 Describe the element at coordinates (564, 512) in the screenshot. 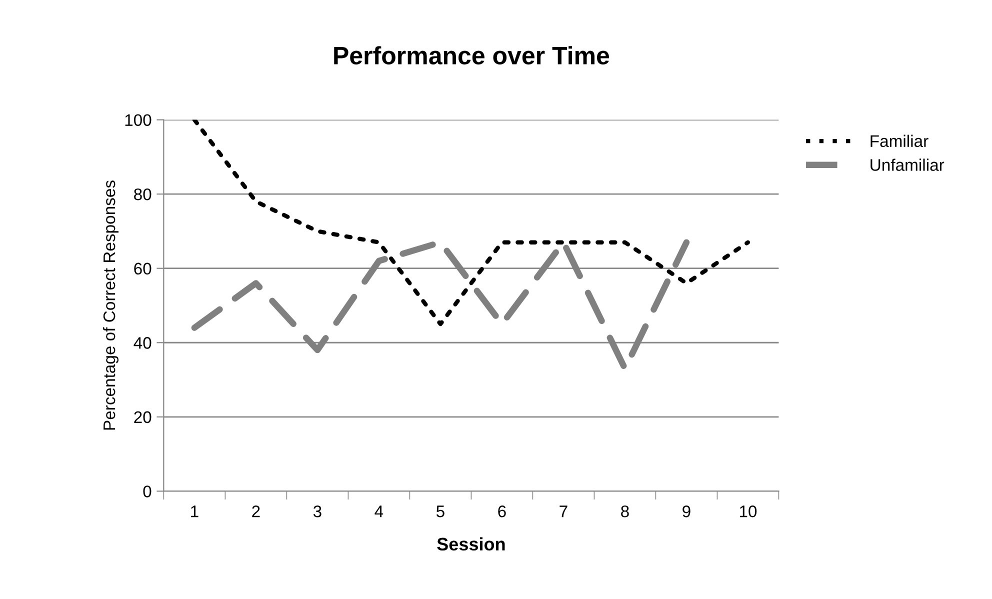

I see `x-tick-label: 7` at that location.